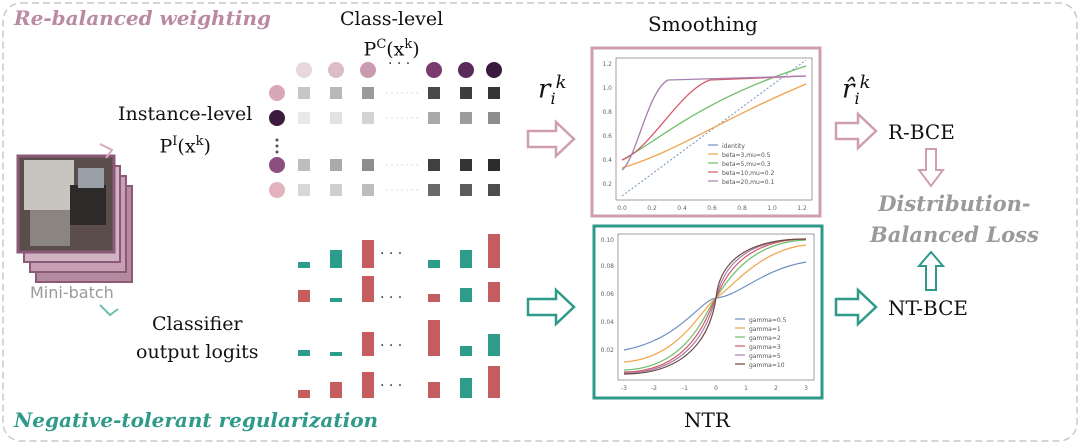 Image resolution: width=1080 pixels, height=448 pixels. I want to click on class-level-dots, so click(399, 70).